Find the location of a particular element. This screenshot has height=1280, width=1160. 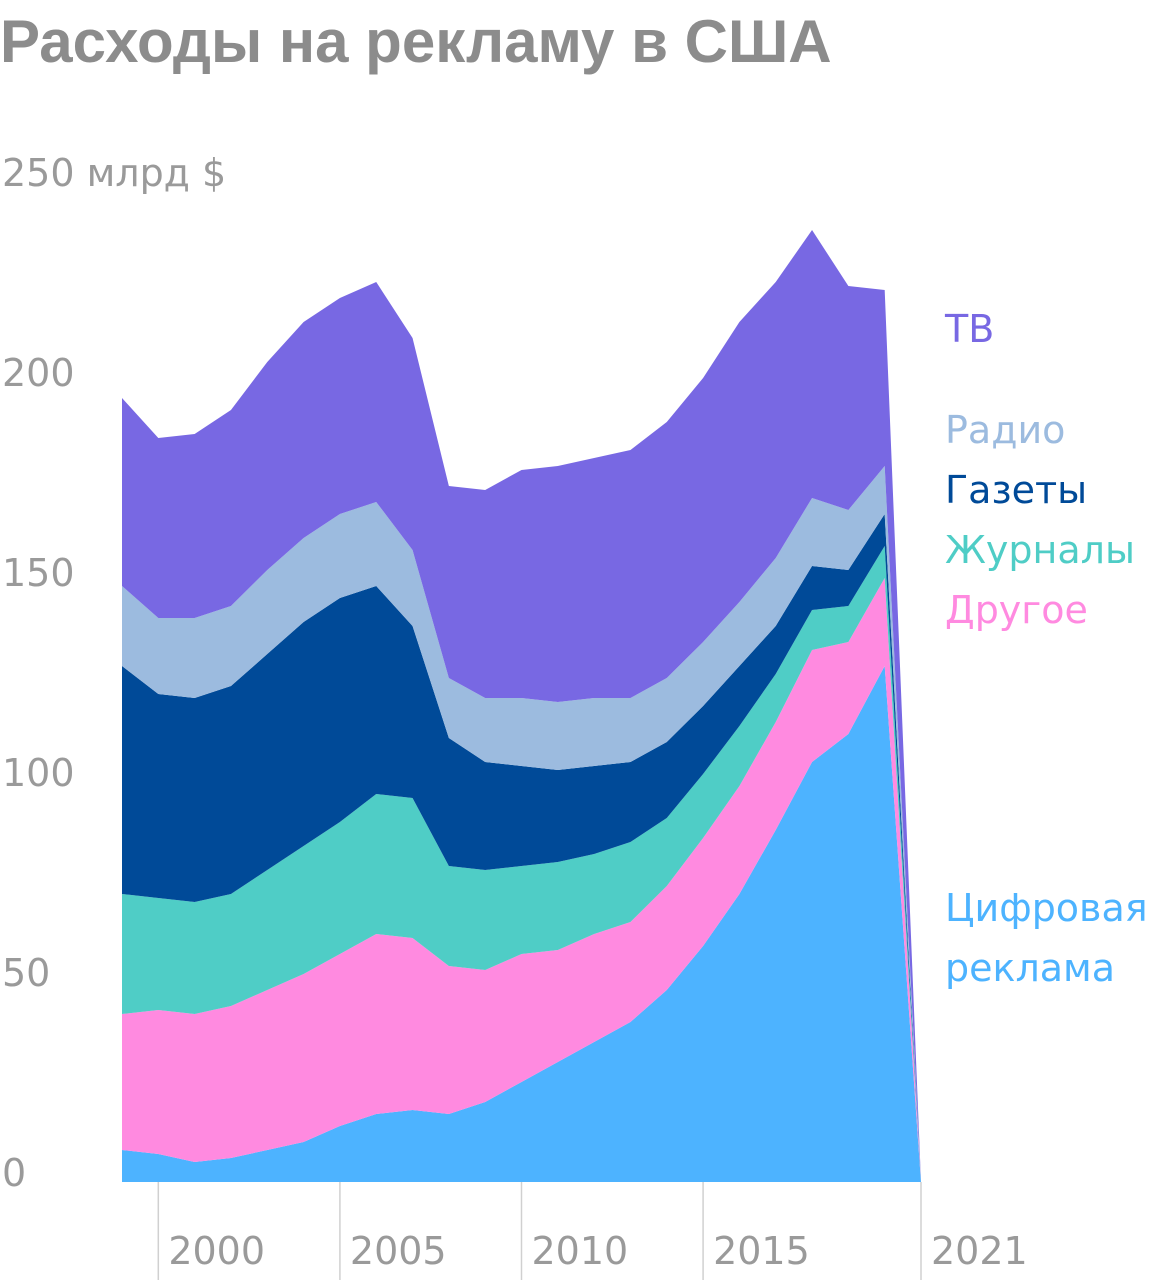

legend-label: реклама is located at coordinates (1030, 968).